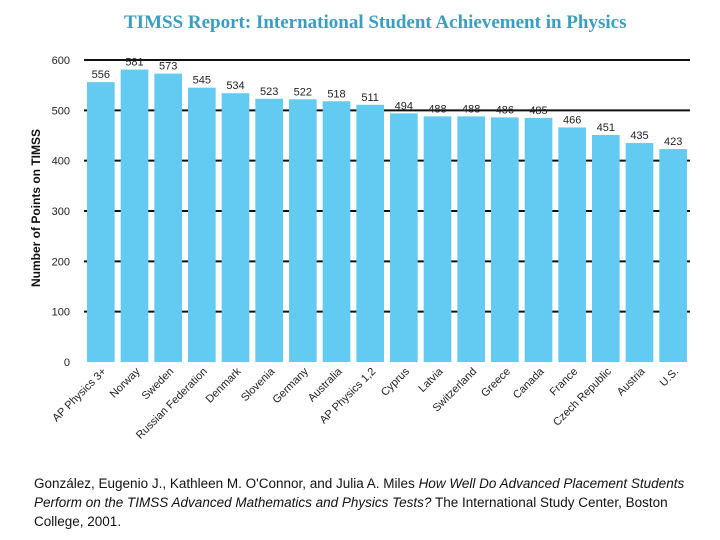 The image size is (720, 540). I want to click on y-axis-title: Number of Points on TIMSS, so click(36, 208).